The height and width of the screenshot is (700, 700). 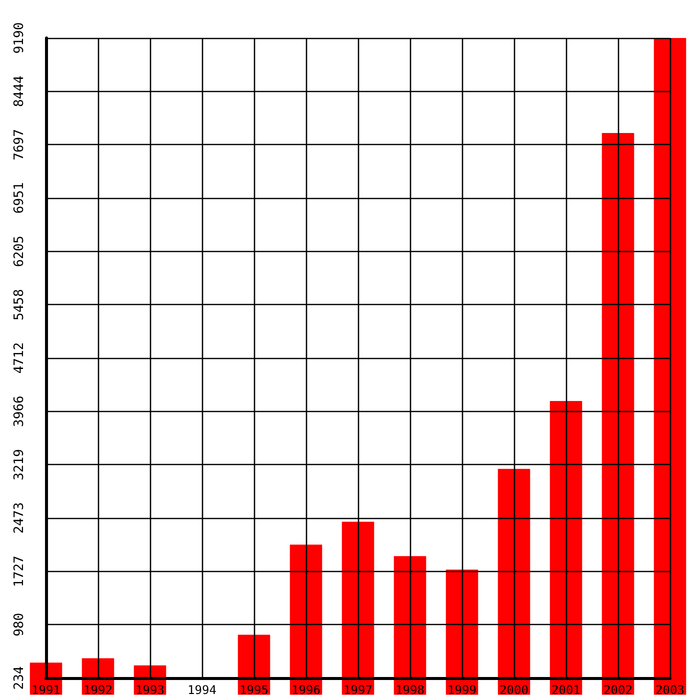 What do you see at coordinates (19, 91) in the screenshot?
I see `y-tick-label: 8444` at bounding box center [19, 91].